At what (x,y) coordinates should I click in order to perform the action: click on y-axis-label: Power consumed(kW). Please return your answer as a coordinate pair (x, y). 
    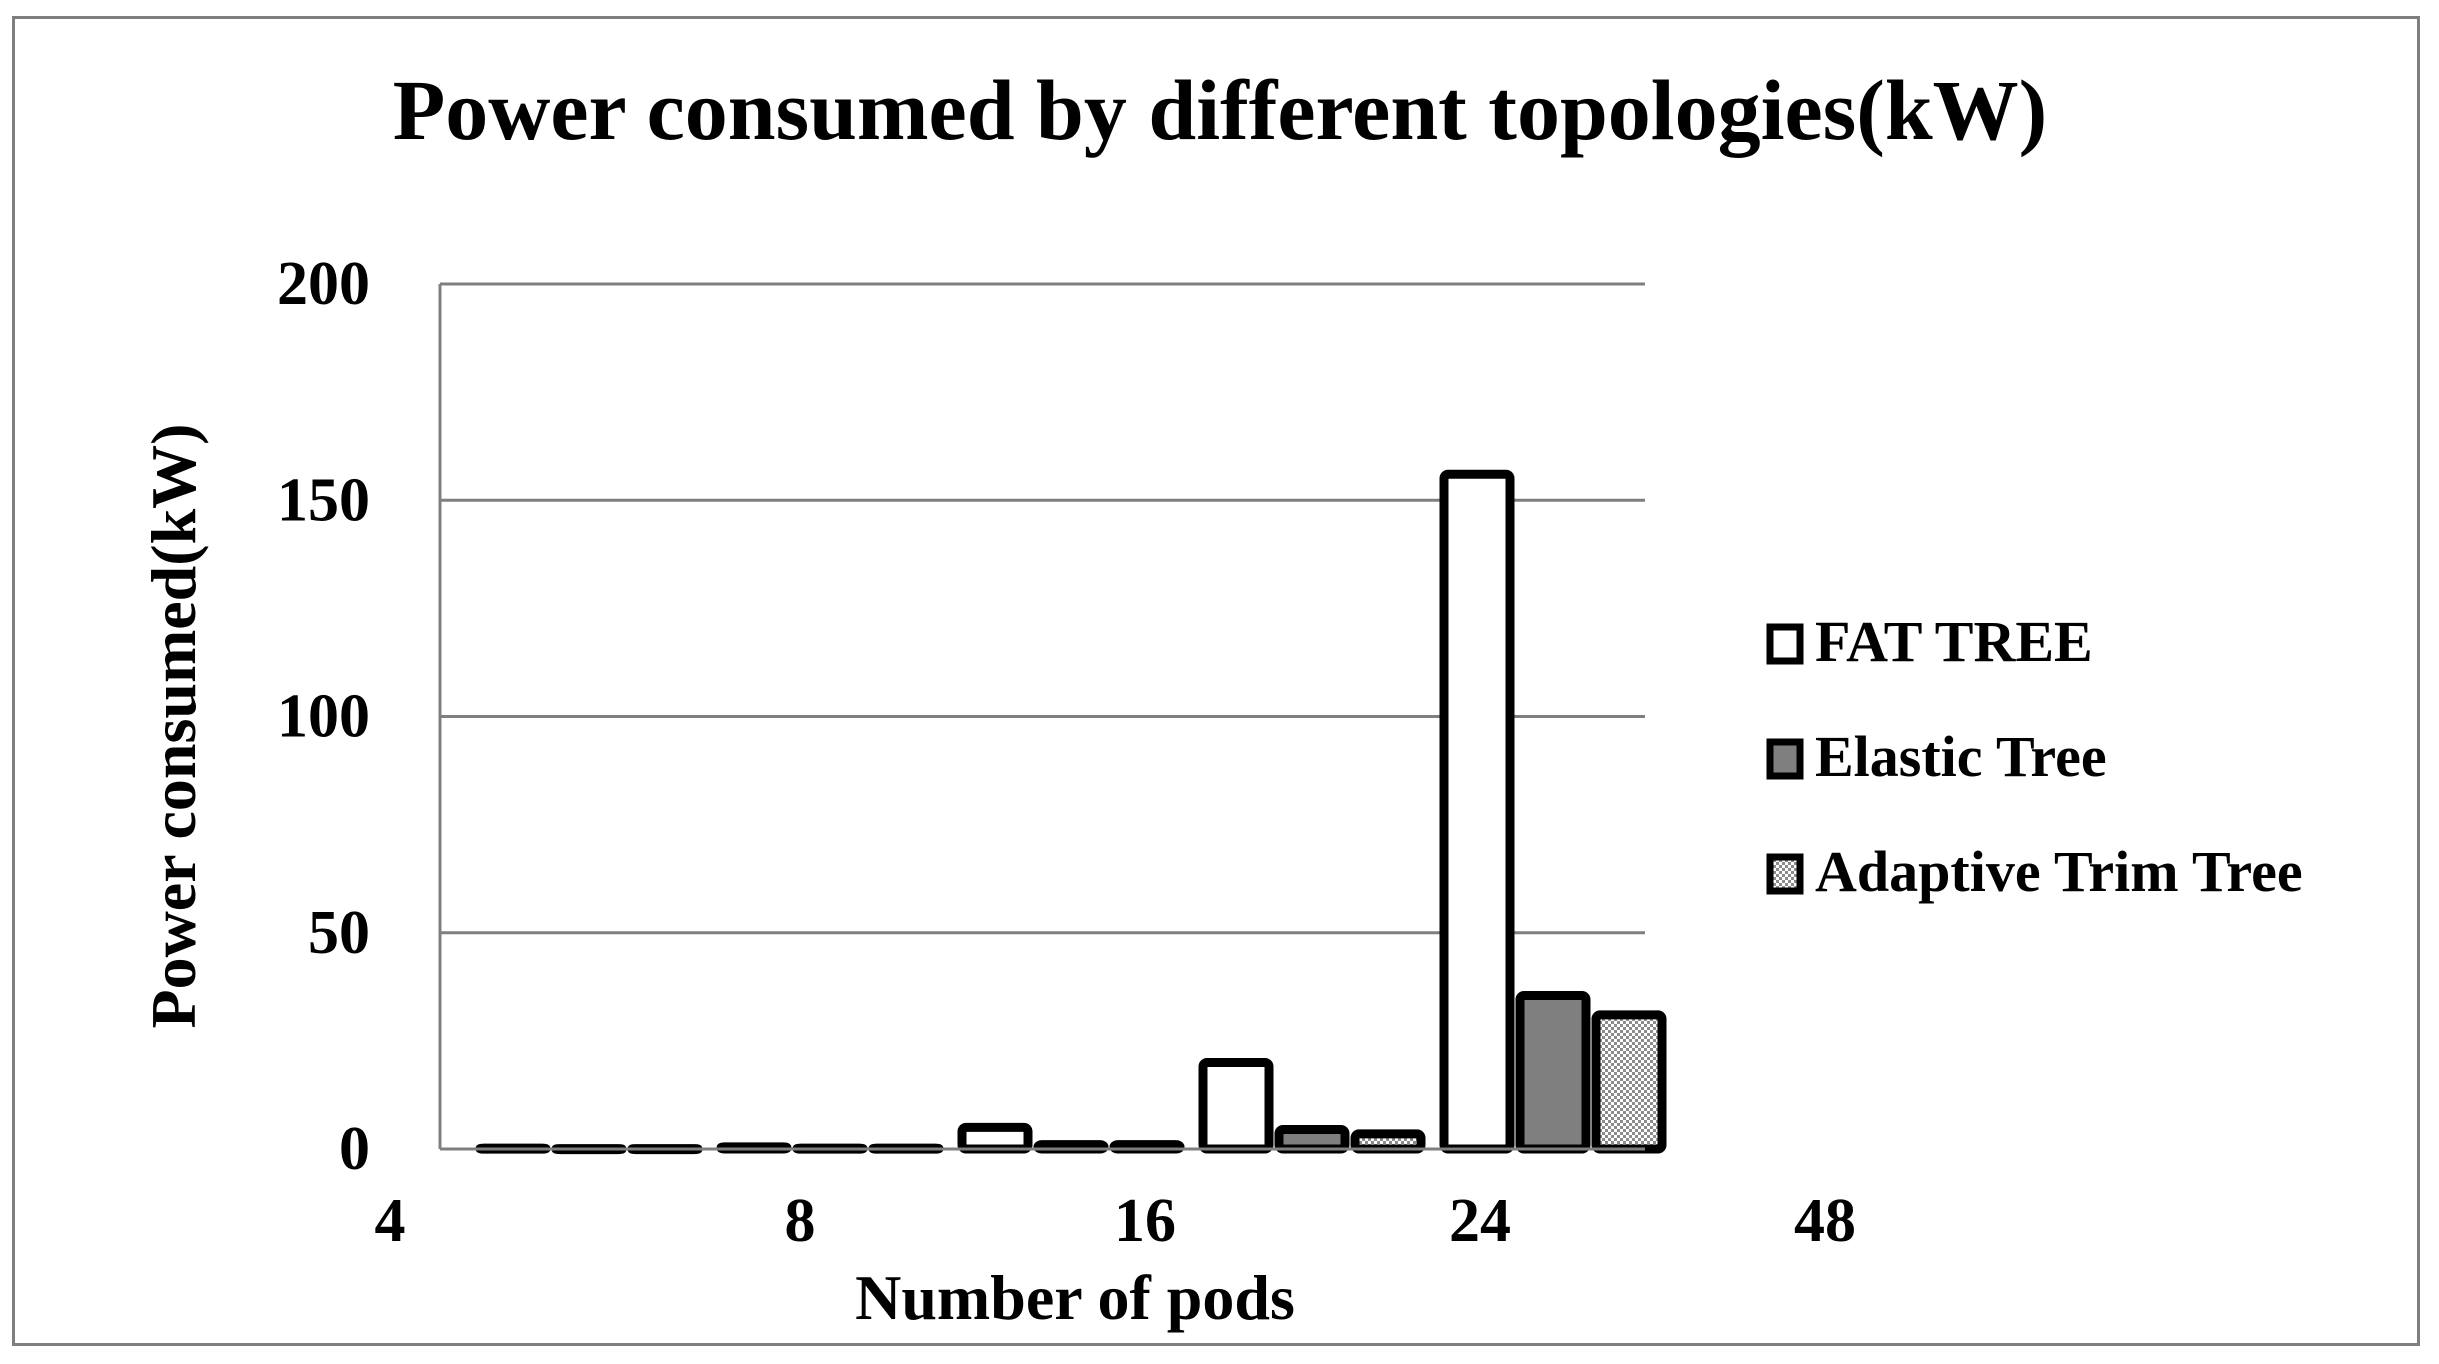
    Looking at the image, I should click on (173, 726).